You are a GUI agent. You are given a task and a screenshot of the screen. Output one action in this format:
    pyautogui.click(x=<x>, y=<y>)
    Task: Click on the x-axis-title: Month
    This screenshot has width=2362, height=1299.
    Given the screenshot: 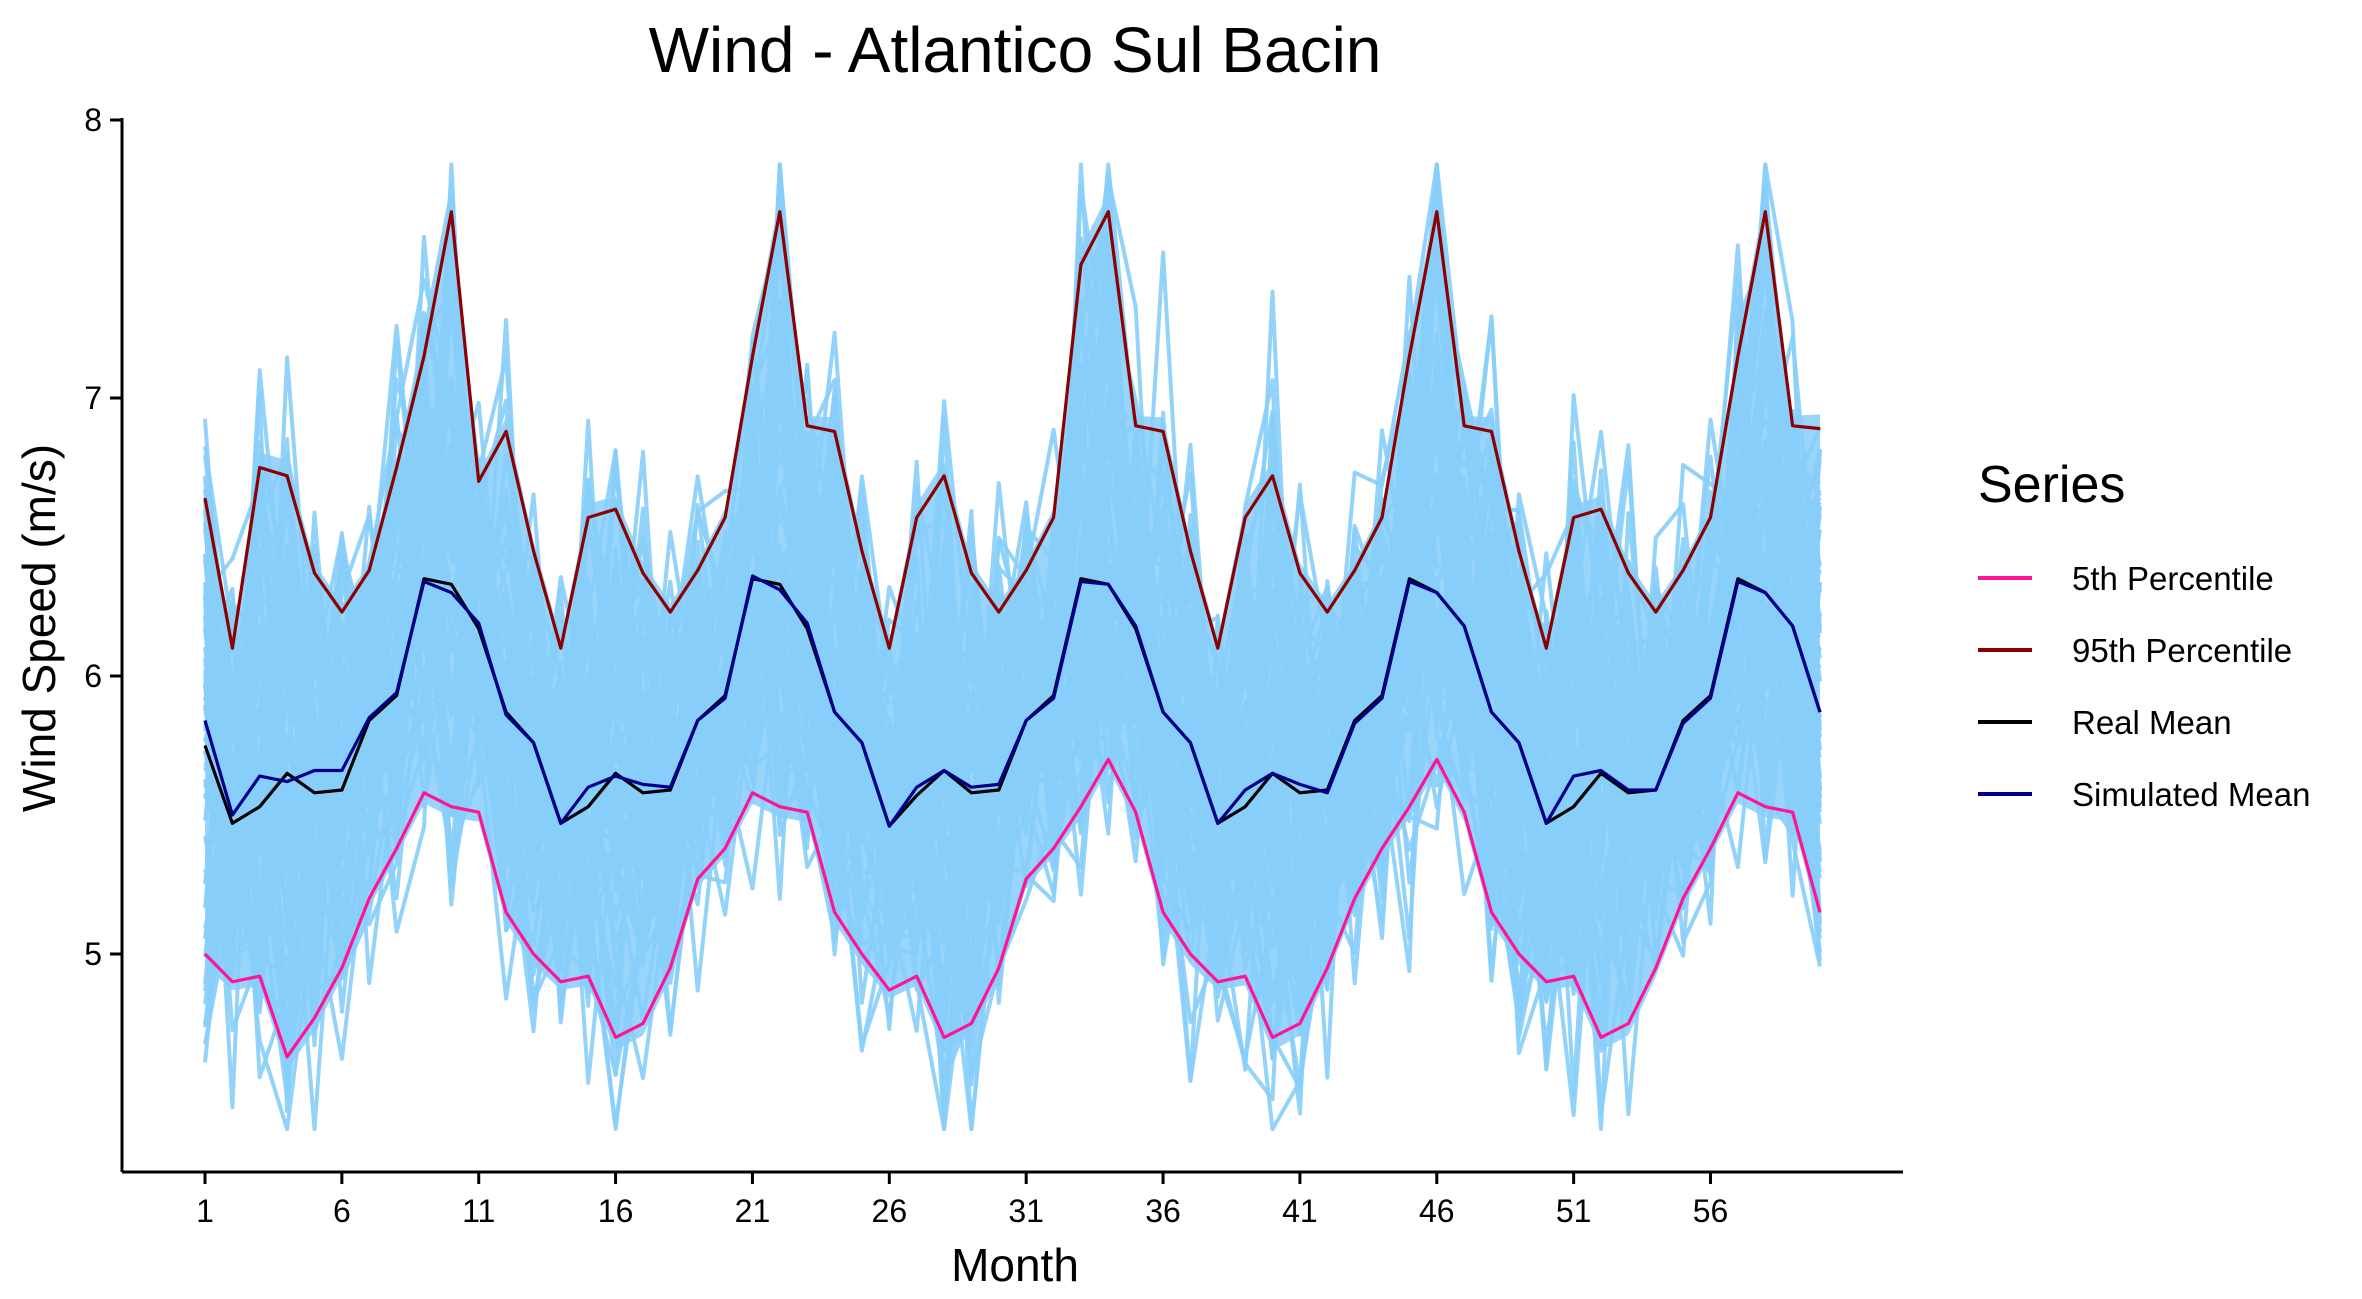 What is the action you would take?
    pyautogui.click(x=1015, y=1265)
    